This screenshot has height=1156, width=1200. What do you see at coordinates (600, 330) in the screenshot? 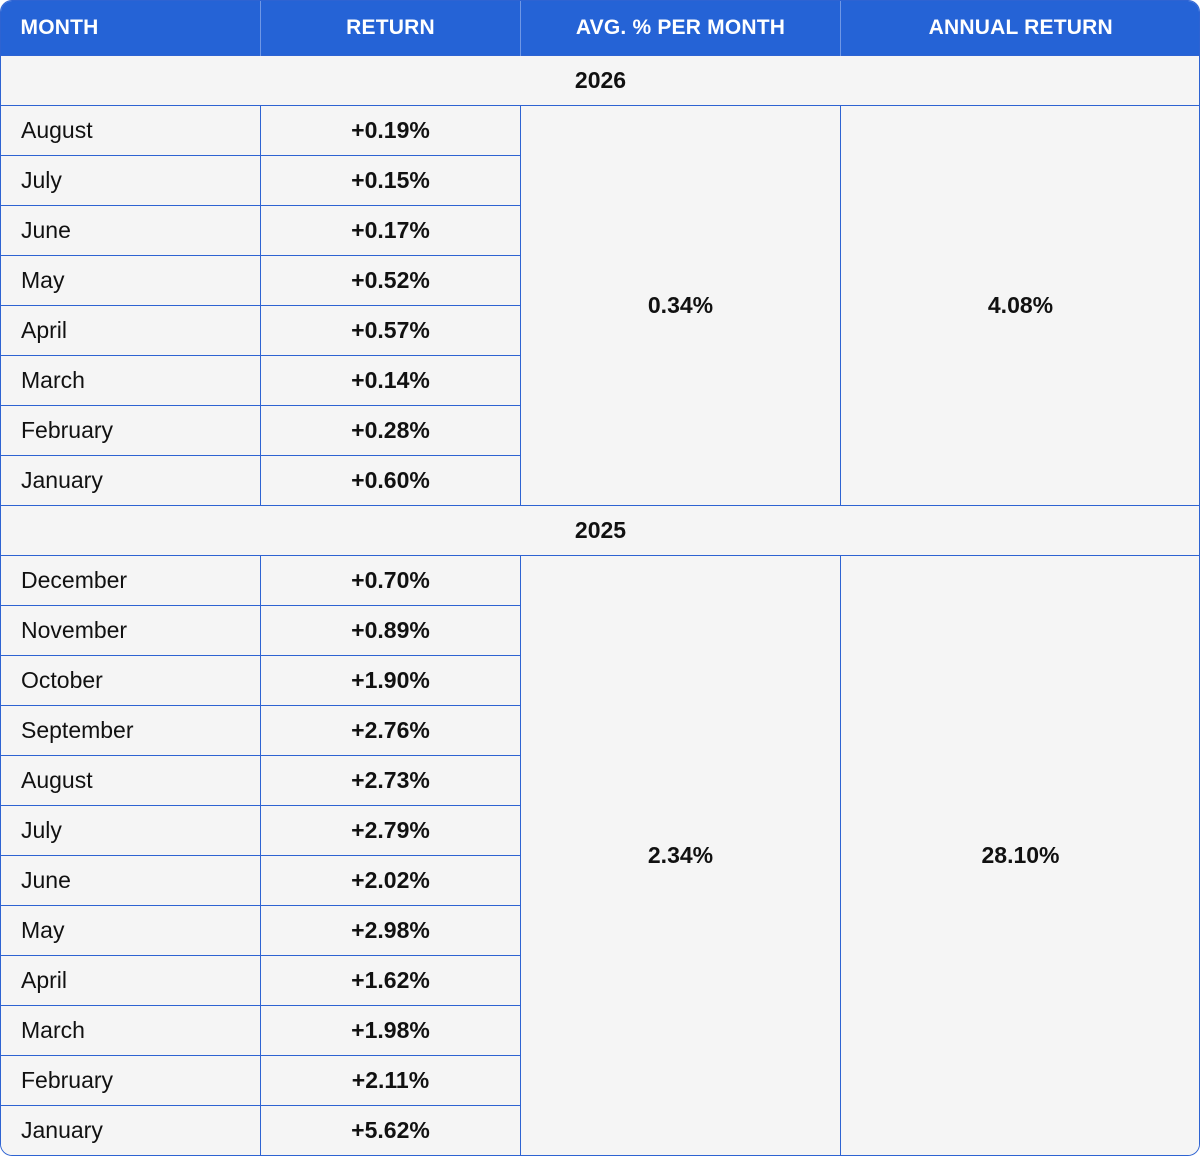
I see `table-row: April +0.57%` at bounding box center [600, 330].